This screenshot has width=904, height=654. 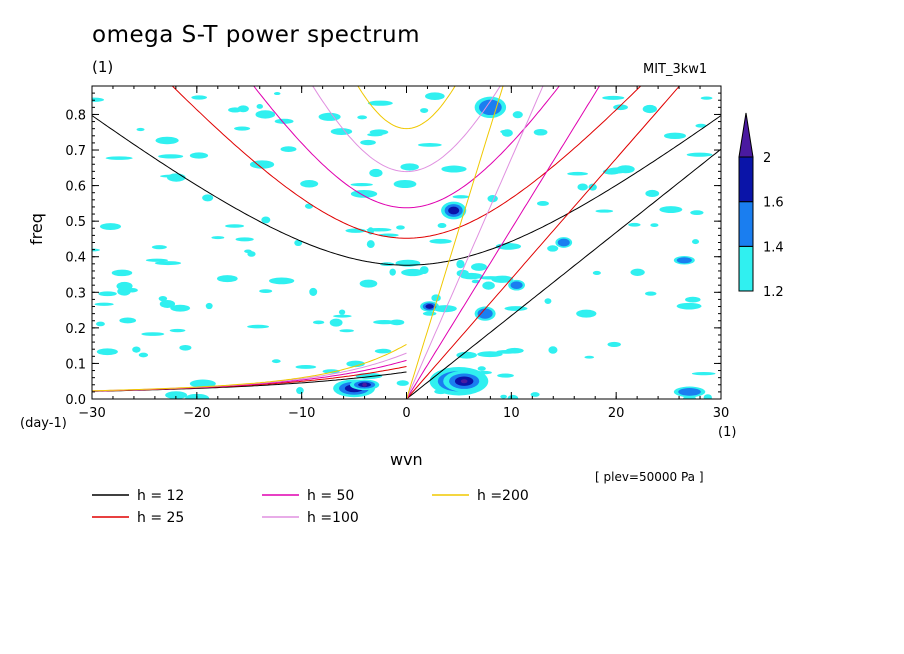 I want to click on legend-label: h =200, so click(x=503, y=496).